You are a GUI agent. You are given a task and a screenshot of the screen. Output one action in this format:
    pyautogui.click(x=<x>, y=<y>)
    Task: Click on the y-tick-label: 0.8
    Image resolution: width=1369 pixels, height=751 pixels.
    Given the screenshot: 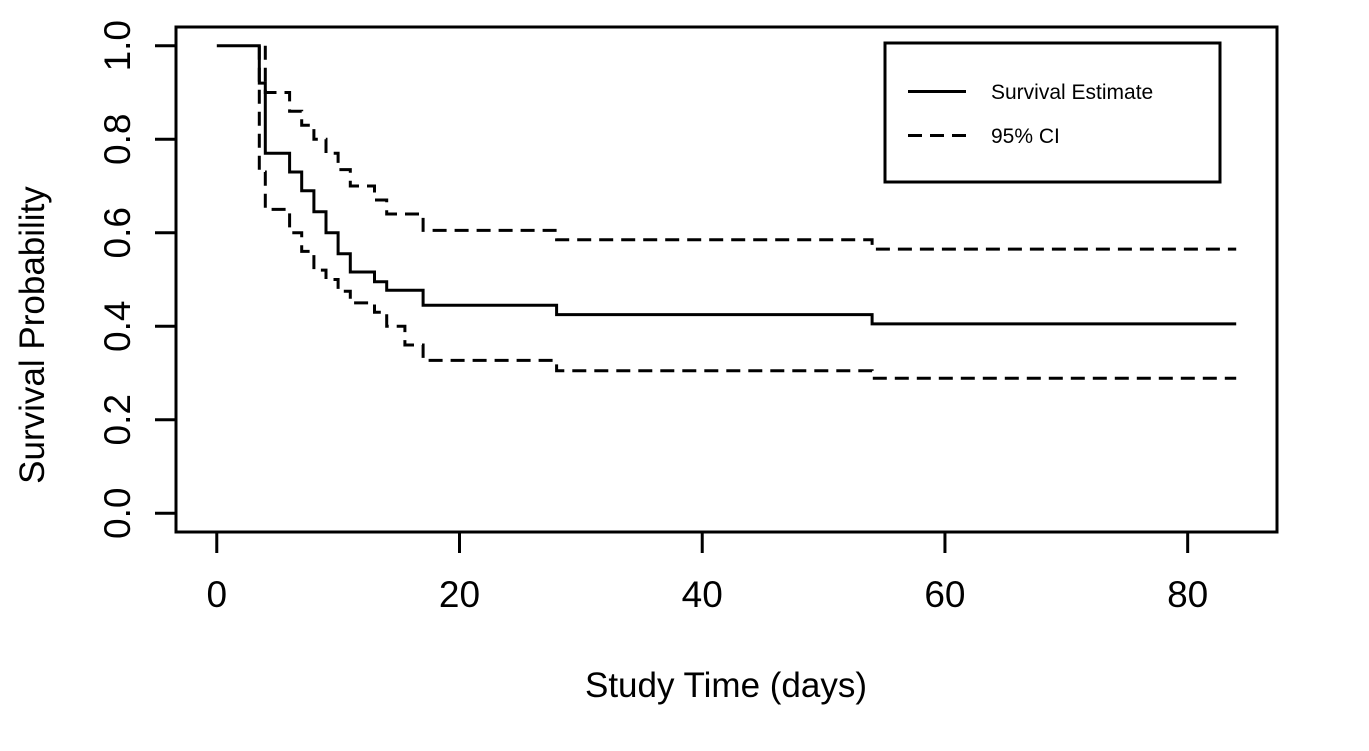 What is the action you would take?
    pyautogui.click(x=117, y=139)
    